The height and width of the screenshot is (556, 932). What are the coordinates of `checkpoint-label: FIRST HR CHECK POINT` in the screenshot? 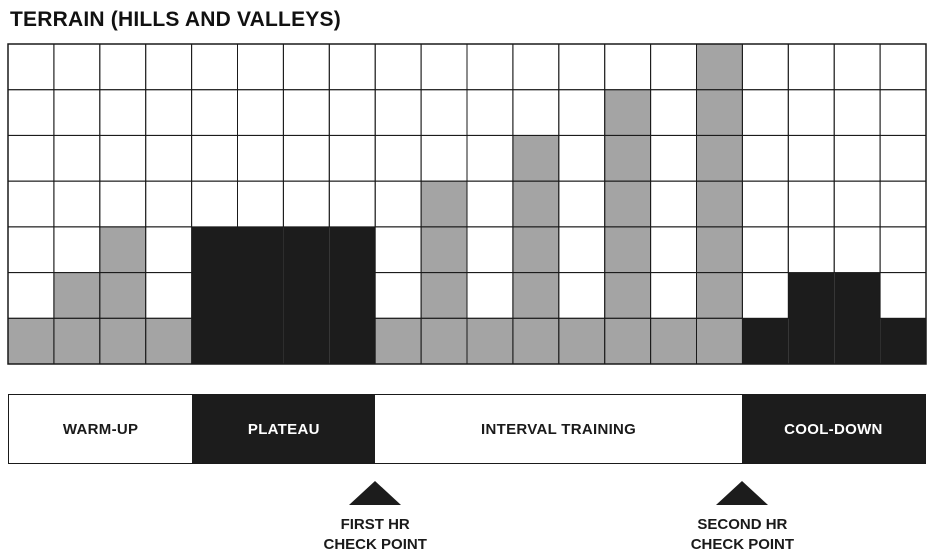 It's located at (375, 534).